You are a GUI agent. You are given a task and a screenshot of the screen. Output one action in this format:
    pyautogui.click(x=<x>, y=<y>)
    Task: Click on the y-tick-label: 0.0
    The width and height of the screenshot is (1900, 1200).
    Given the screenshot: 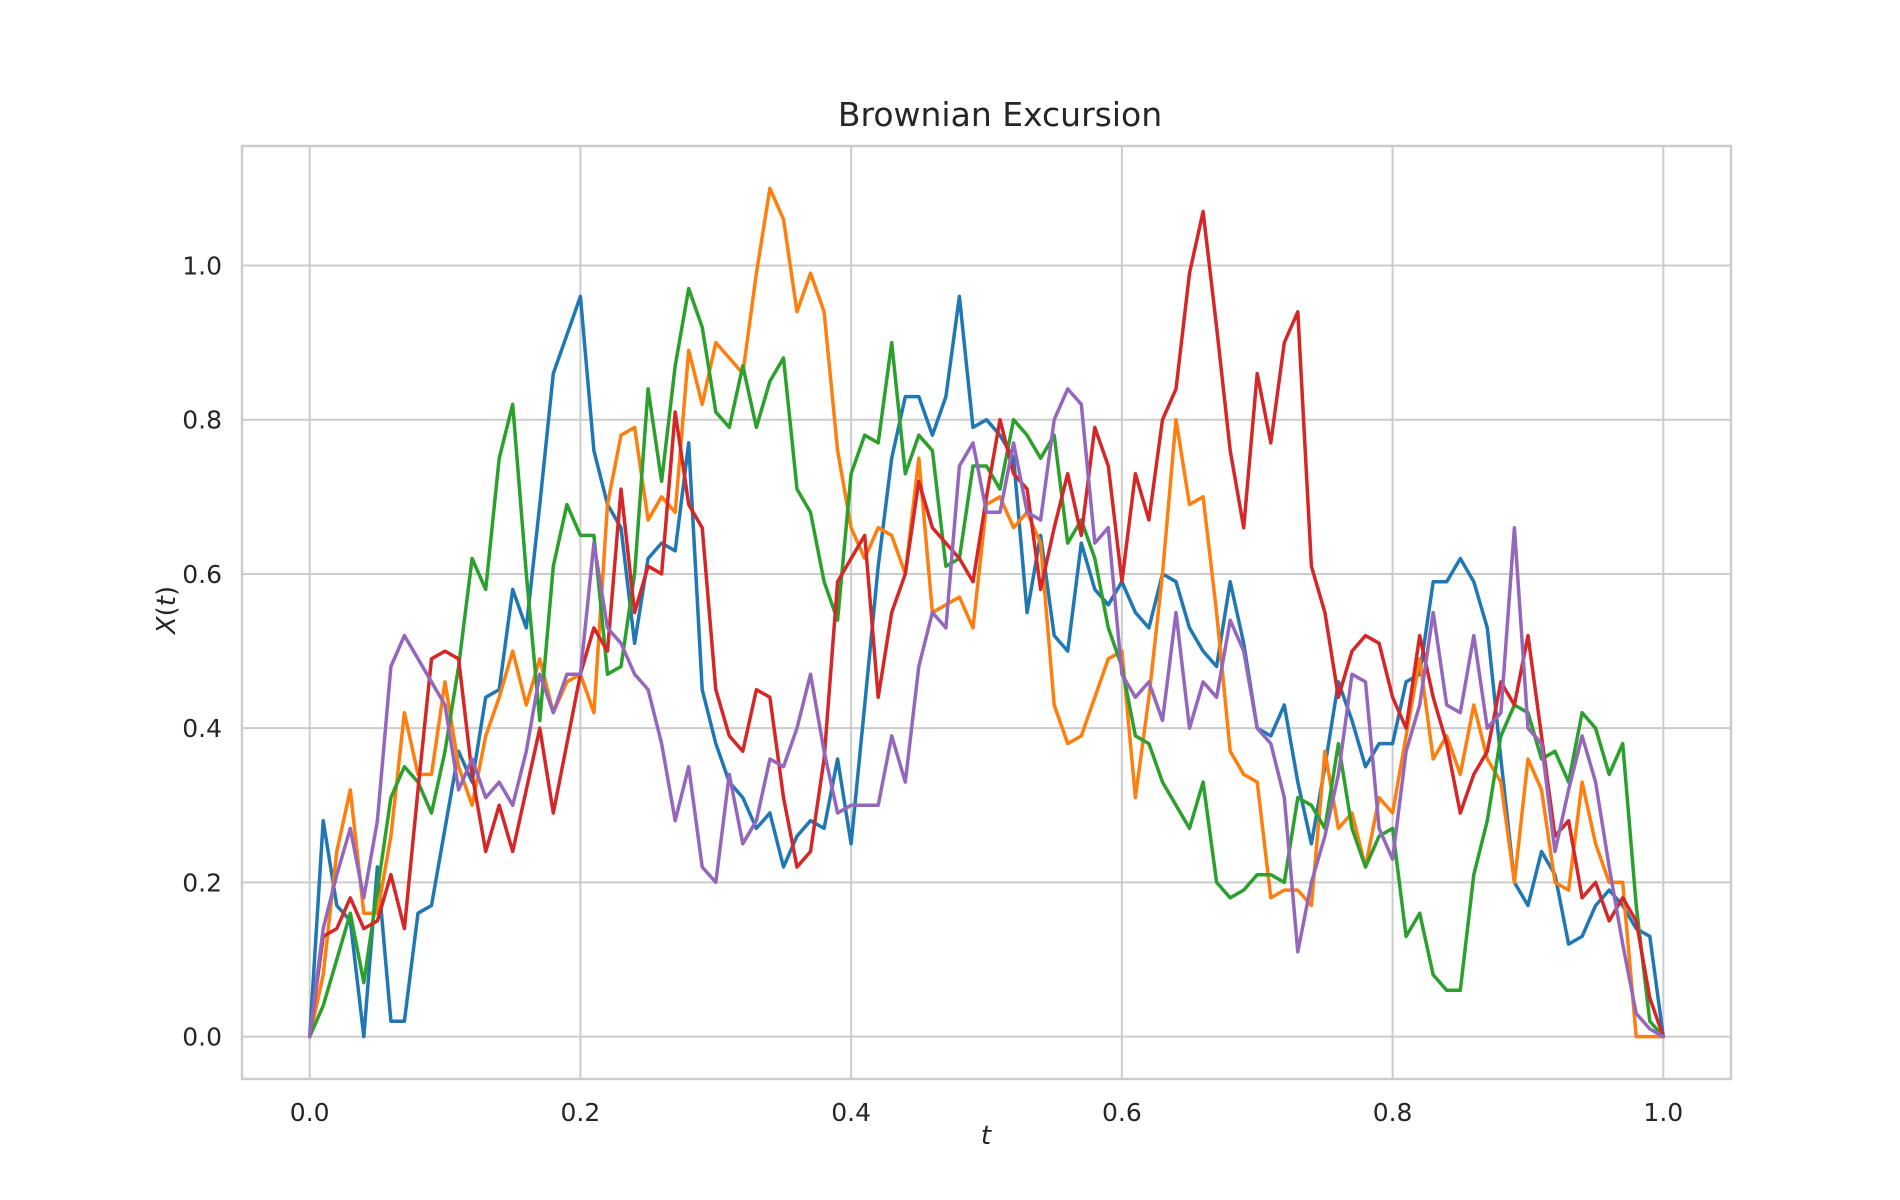 What is the action you would take?
    pyautogui.click(x=202, y=1037)
    